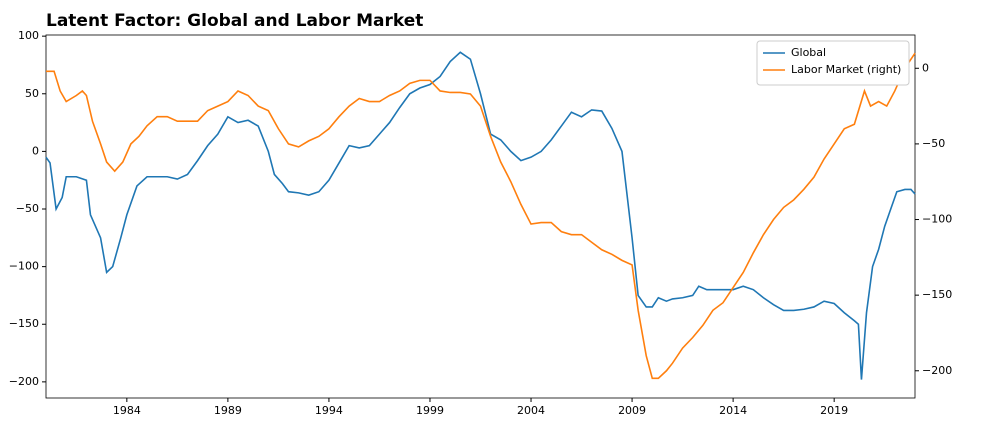 The height and width of the screenshot is (431, 983). What do you see at coordinates (937, 370) in the screenshot?
I see `y2-tick-label: −200` at bounding box center [937, 370].